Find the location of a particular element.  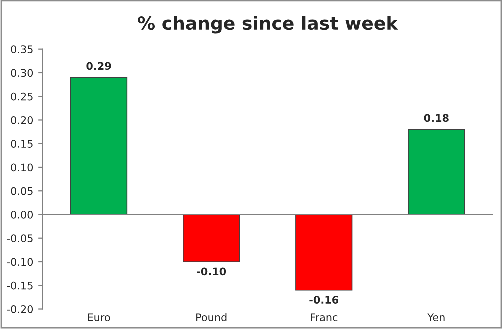

y-tick-label: 0.00 is located at coordinates (22, 214).